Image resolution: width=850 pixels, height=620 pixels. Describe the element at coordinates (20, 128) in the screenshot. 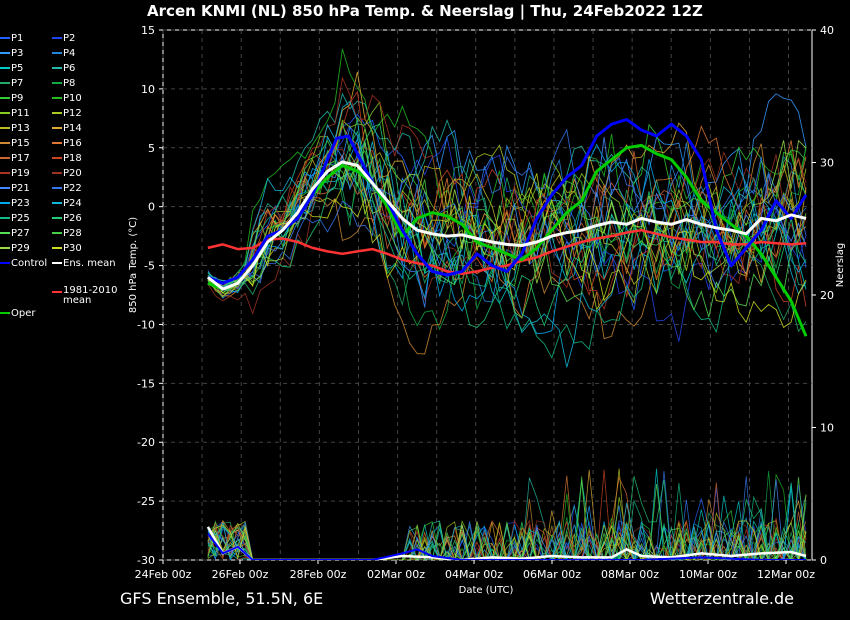

I see `legend-label: P13` at that location.